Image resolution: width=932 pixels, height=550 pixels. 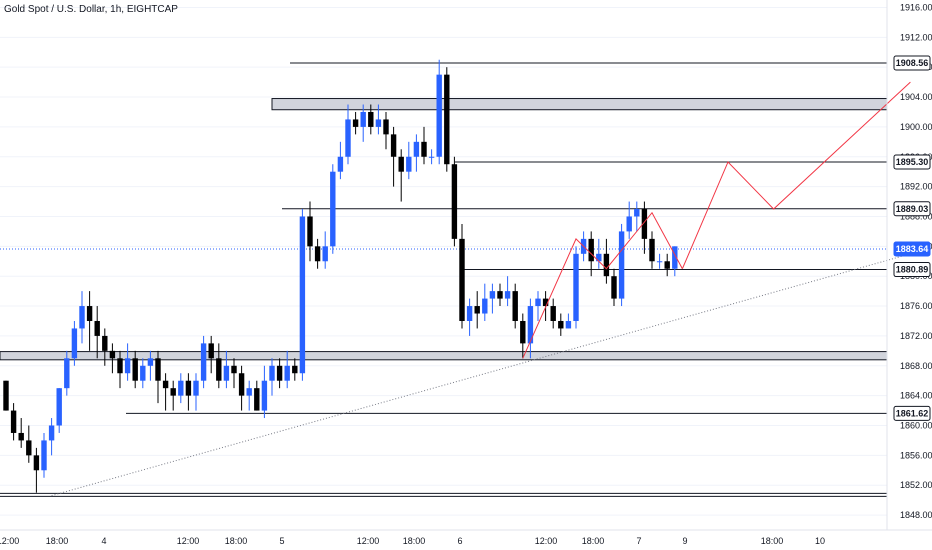 I want to click on price-tick-label: 1848.00, so click(x=916, y=515).